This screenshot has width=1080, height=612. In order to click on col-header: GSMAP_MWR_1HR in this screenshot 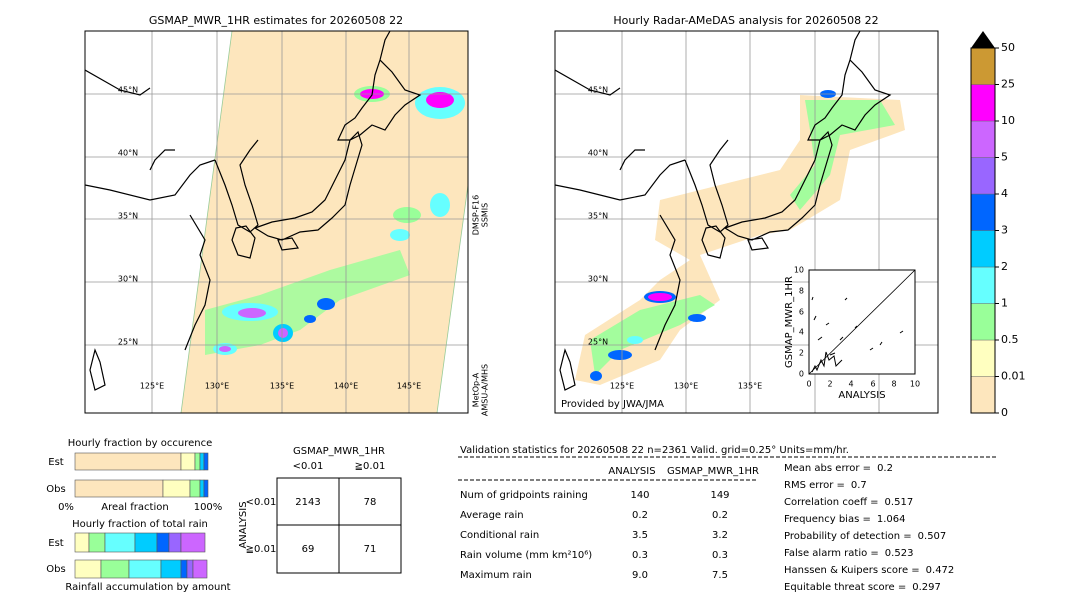, I will do `click(713, 471)`.